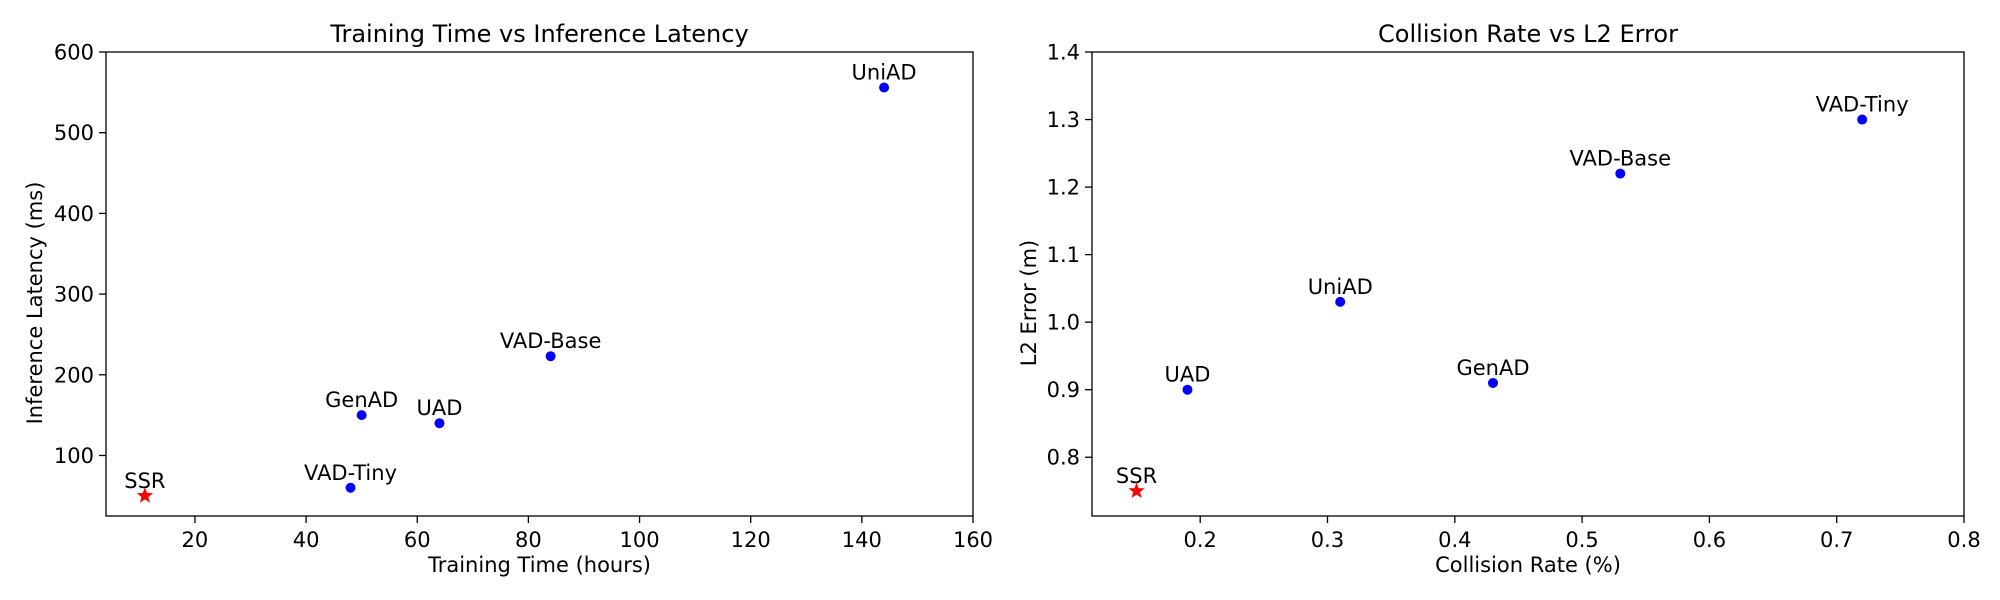  I want to click on y-tick-label: 1.2, so click(1063, 188).